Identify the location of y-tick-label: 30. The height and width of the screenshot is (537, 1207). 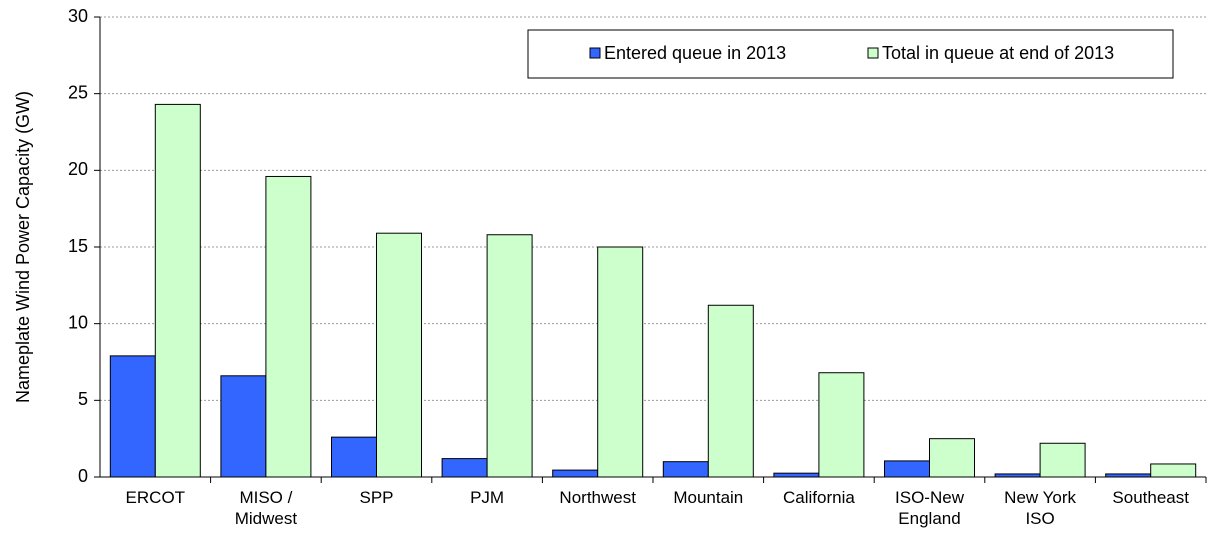
(78, 16).